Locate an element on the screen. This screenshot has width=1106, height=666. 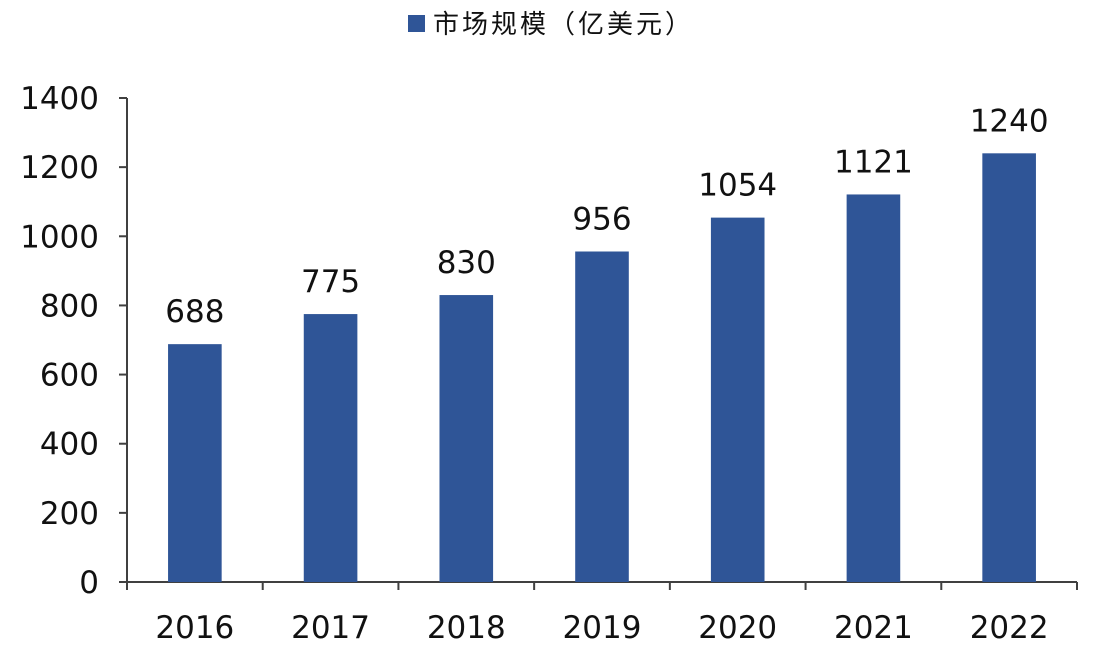
y-tick-label: 1200 is located at coordinates (59, 168).